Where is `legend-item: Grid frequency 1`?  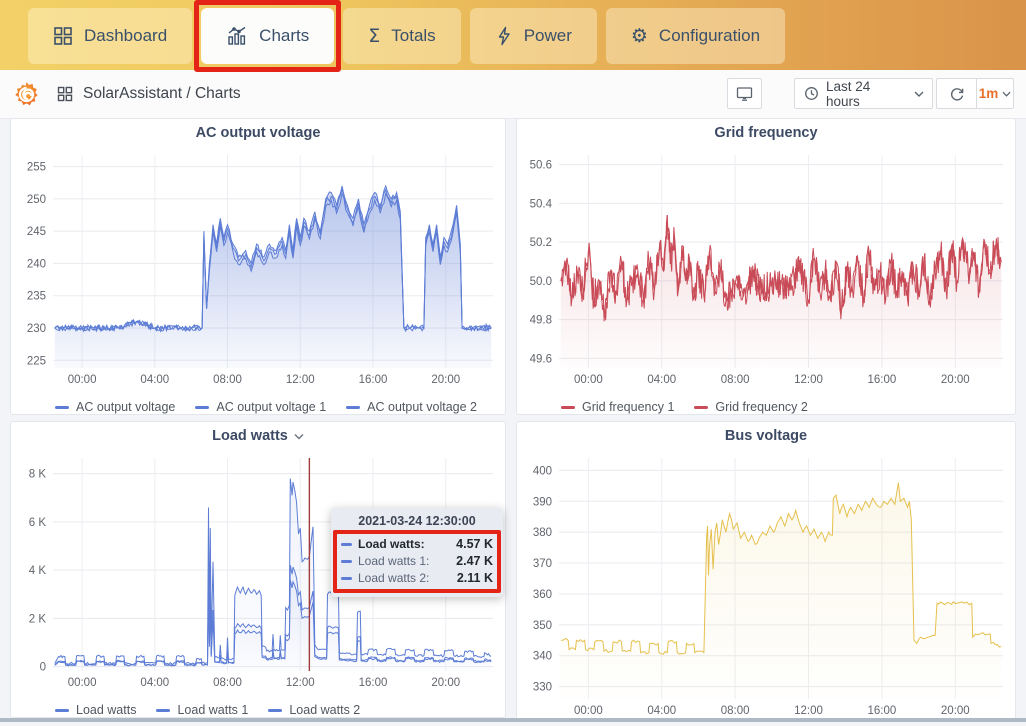
legend-item: Grid frequency 1 is located at coordinates (617, 407).